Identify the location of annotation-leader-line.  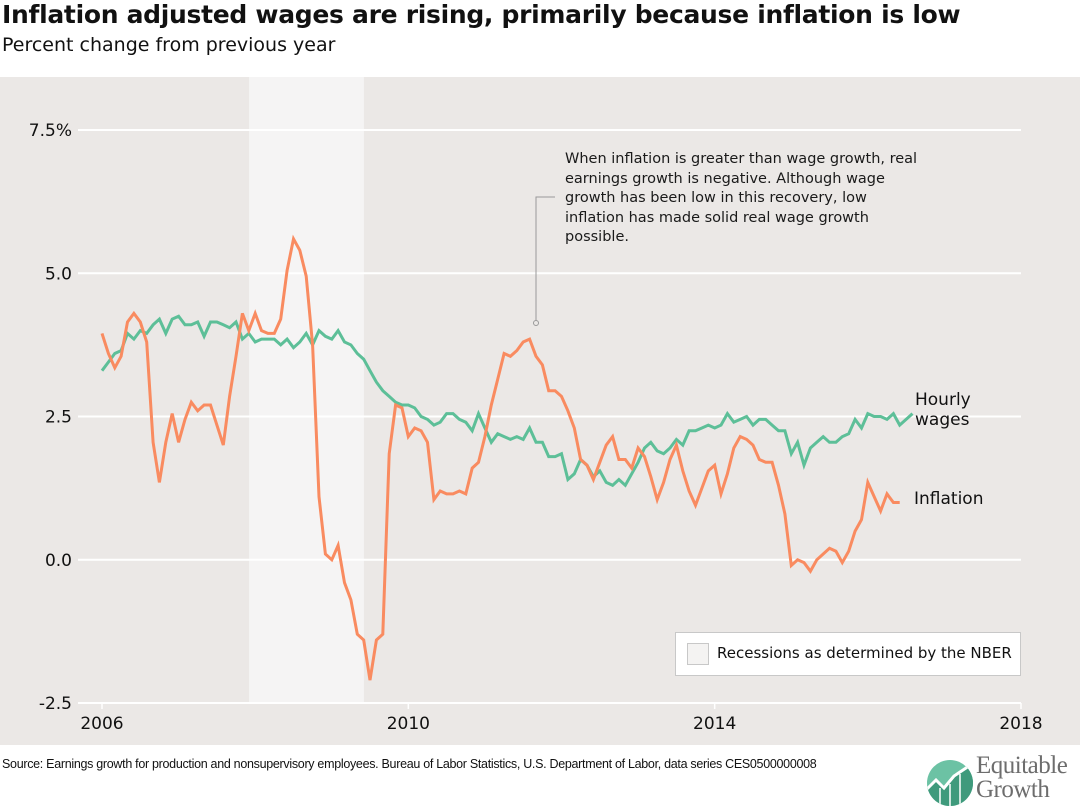
(545, 259).